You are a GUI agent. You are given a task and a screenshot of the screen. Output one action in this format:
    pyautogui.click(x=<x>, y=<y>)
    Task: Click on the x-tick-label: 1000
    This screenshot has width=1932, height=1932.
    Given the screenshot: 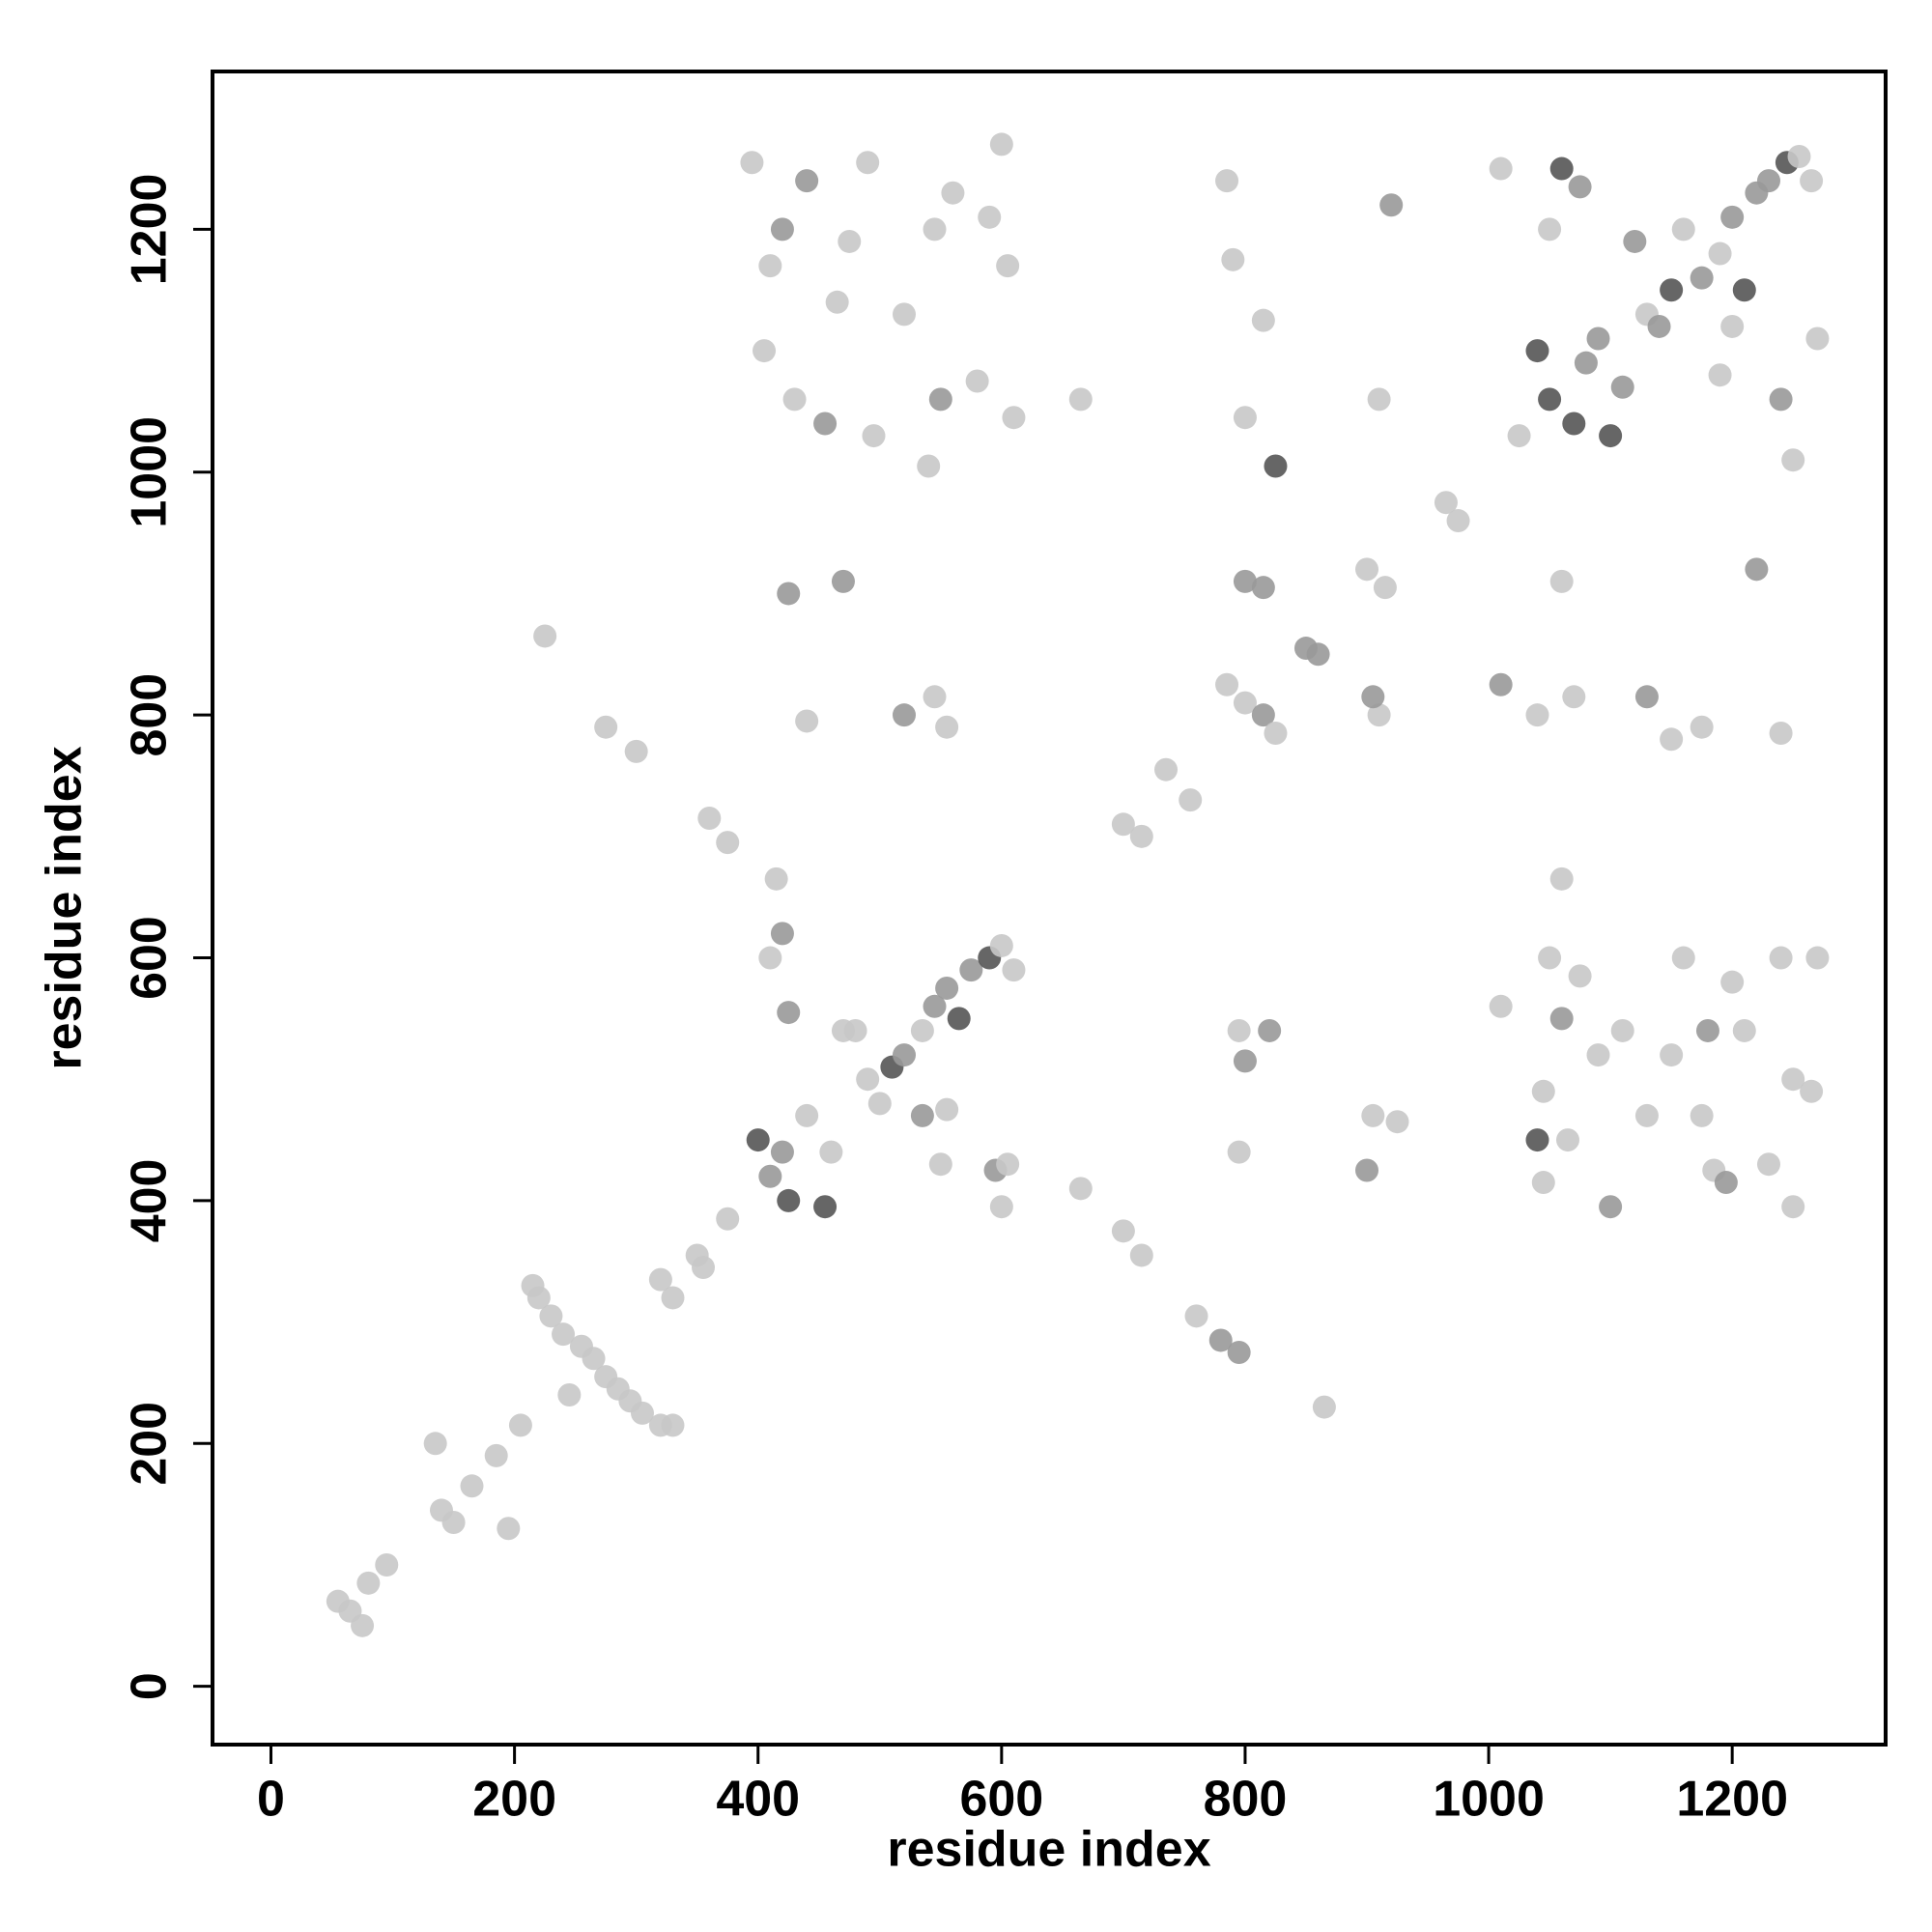 What is the action you would take?
    pyautogui.click(x=1489, y=1800)
    